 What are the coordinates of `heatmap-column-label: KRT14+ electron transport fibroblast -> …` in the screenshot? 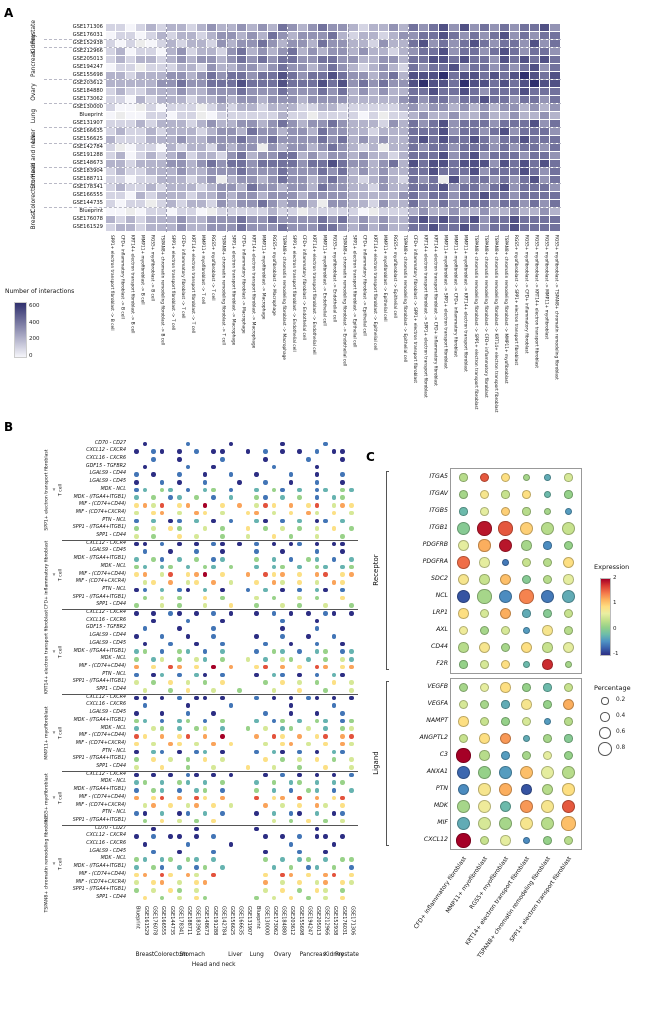 It's located at (192, 284).